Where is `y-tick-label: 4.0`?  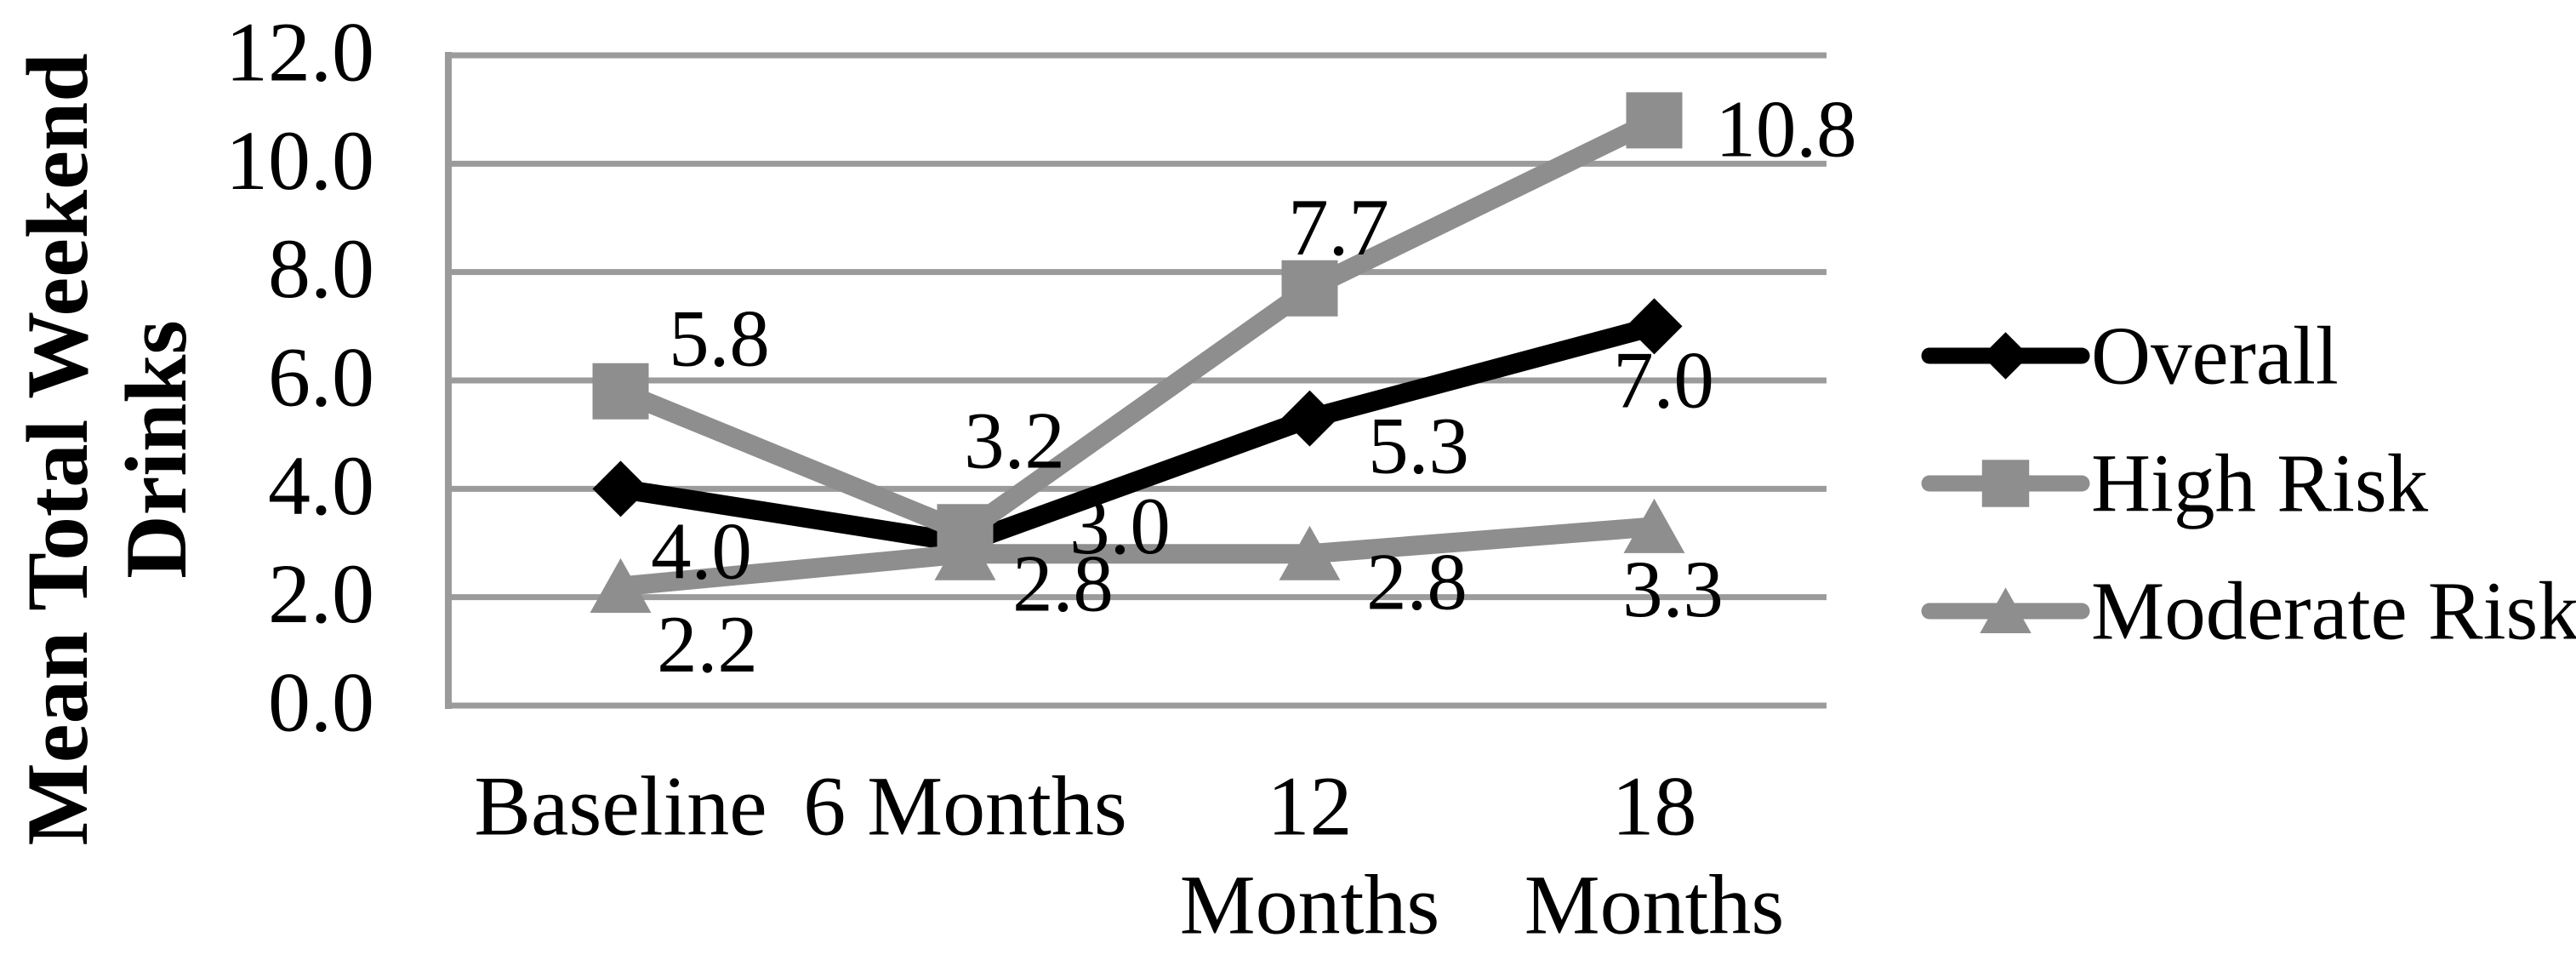 y-tick-label: 4.0 is located at coordinates (321, 485).